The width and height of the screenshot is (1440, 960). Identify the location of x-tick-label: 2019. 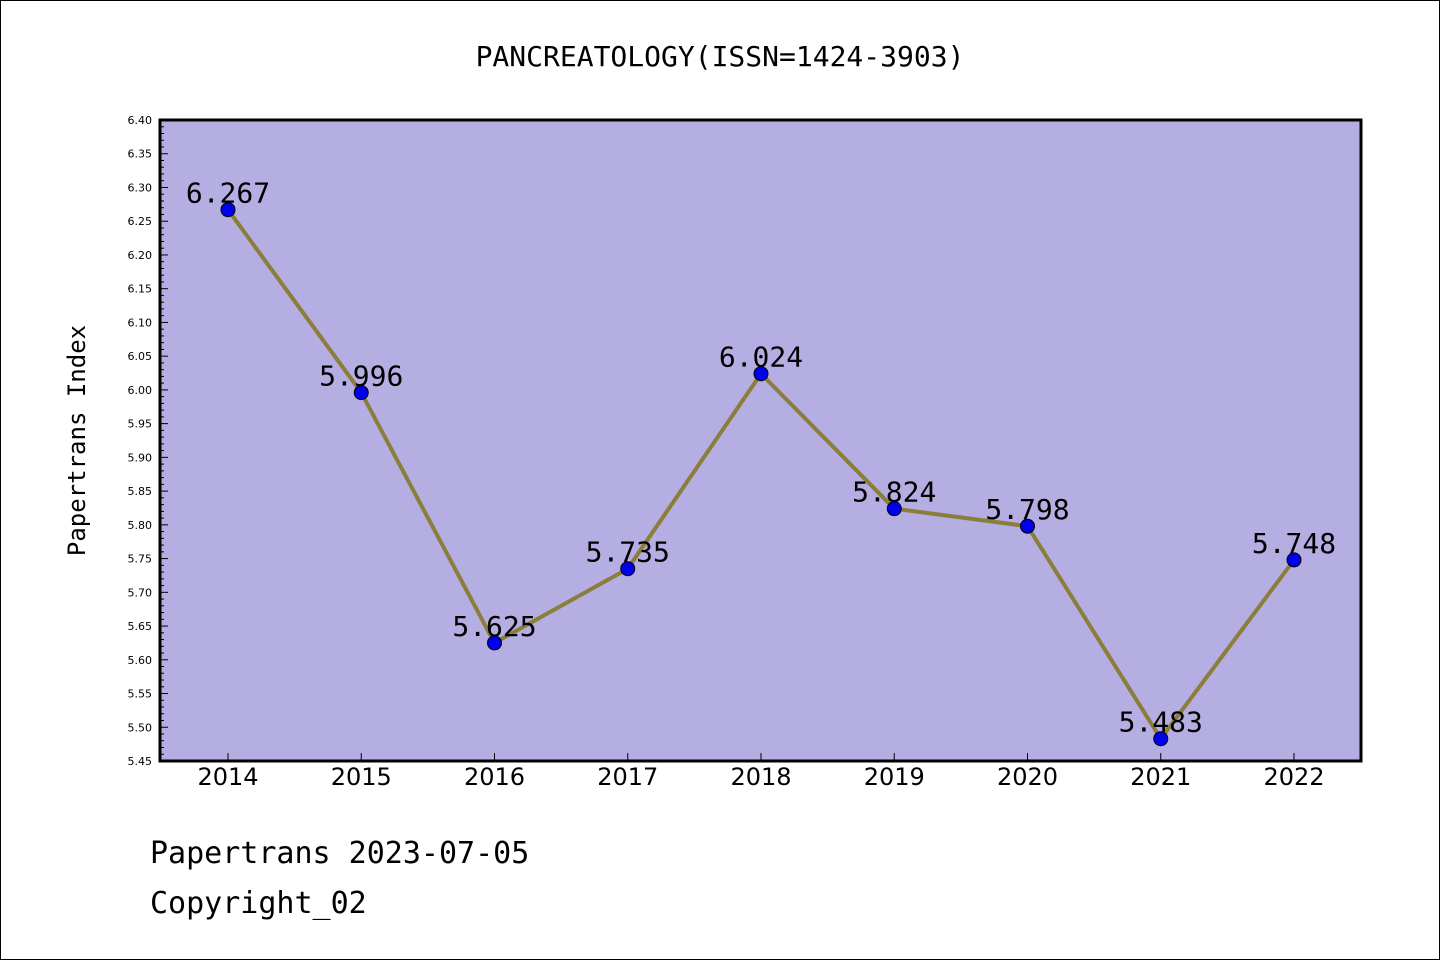
(894, 777).